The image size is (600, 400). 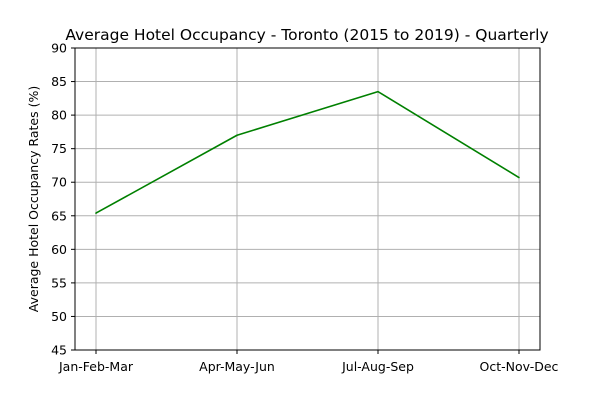 What do you see at coordinates (237, 366) in the screenshot?
I see `x-tick-label: Apr-May-Jun` at bounding box center [237, 366].